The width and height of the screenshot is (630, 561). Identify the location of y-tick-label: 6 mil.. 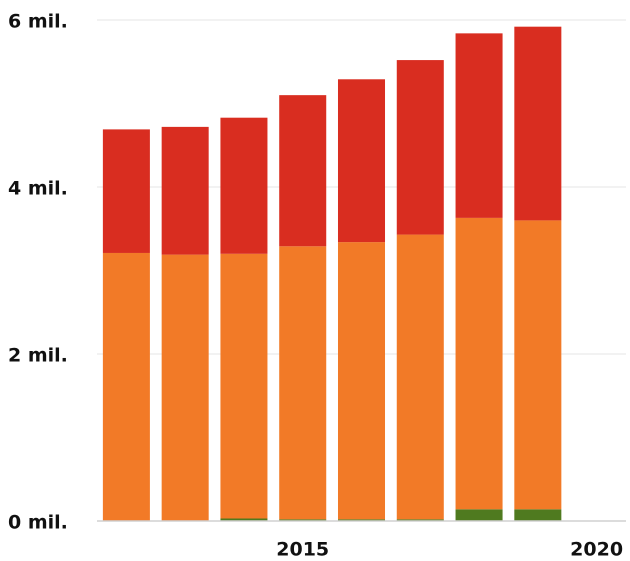
(38, 22).